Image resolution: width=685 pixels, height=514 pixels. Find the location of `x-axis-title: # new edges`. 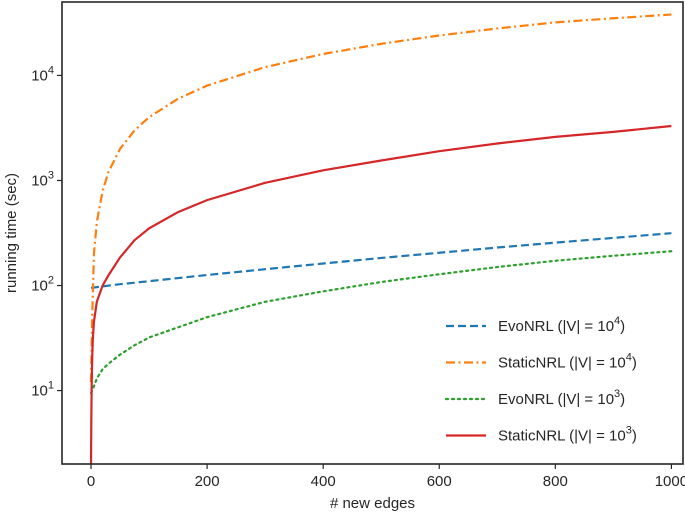

x-axis-title: # new edges is located at coordinates (372, 503).